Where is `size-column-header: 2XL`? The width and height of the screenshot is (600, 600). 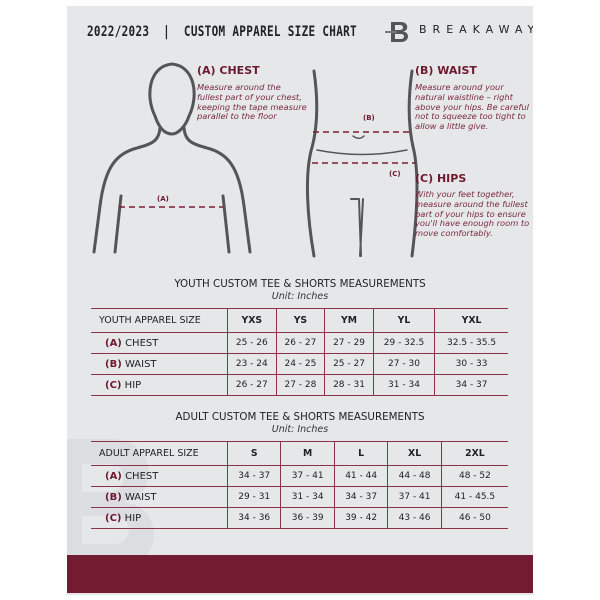 size-column-header: 2XL is located at coordinates (474, 453).